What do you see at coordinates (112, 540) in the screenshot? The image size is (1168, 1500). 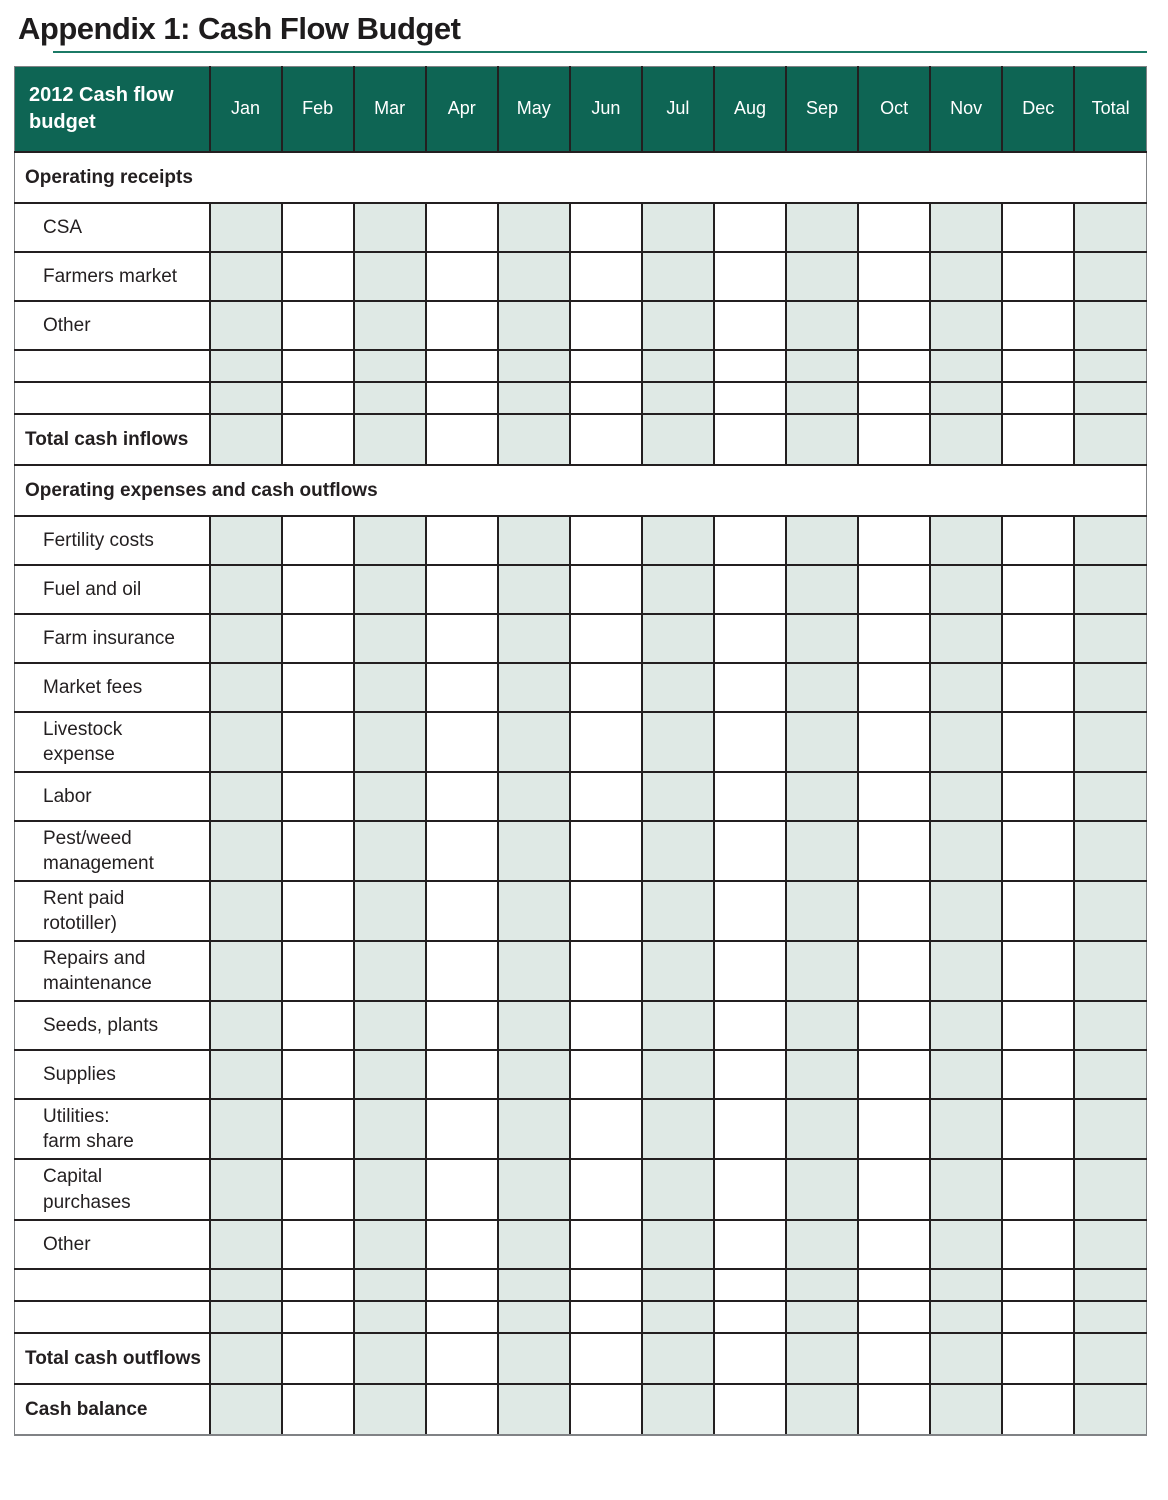 I see `row-label-fertility-costs: Fertility costs` at bounding box center [112, 540].